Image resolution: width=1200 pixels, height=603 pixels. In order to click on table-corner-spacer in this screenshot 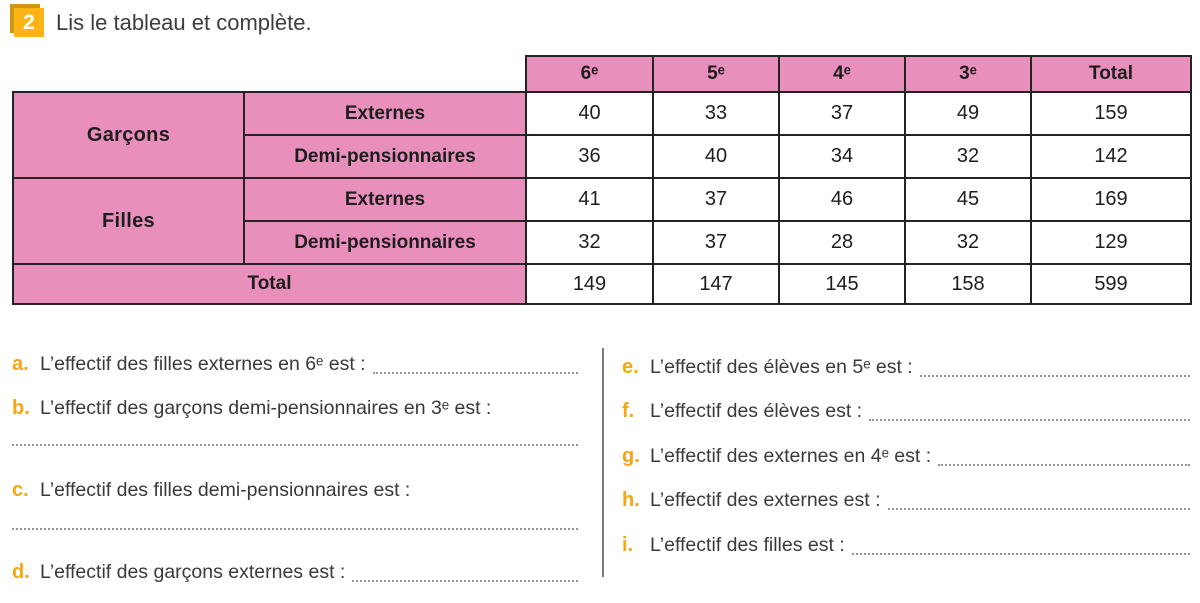, I will do `click(269, 74)`.